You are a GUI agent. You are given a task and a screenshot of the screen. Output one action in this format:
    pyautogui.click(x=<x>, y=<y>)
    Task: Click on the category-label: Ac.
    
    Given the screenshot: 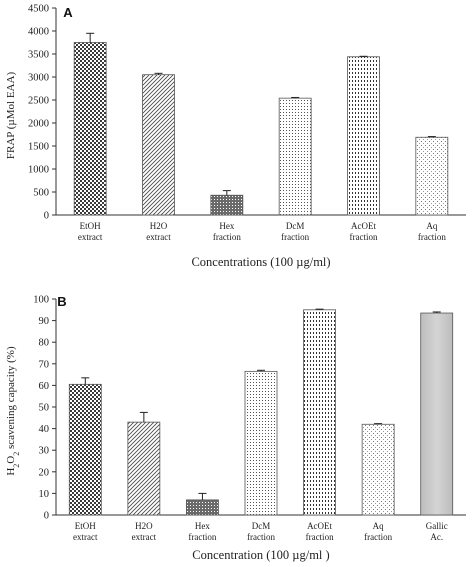 What is the action you would take?
    pyautogui.click(x=436, y=537)
    